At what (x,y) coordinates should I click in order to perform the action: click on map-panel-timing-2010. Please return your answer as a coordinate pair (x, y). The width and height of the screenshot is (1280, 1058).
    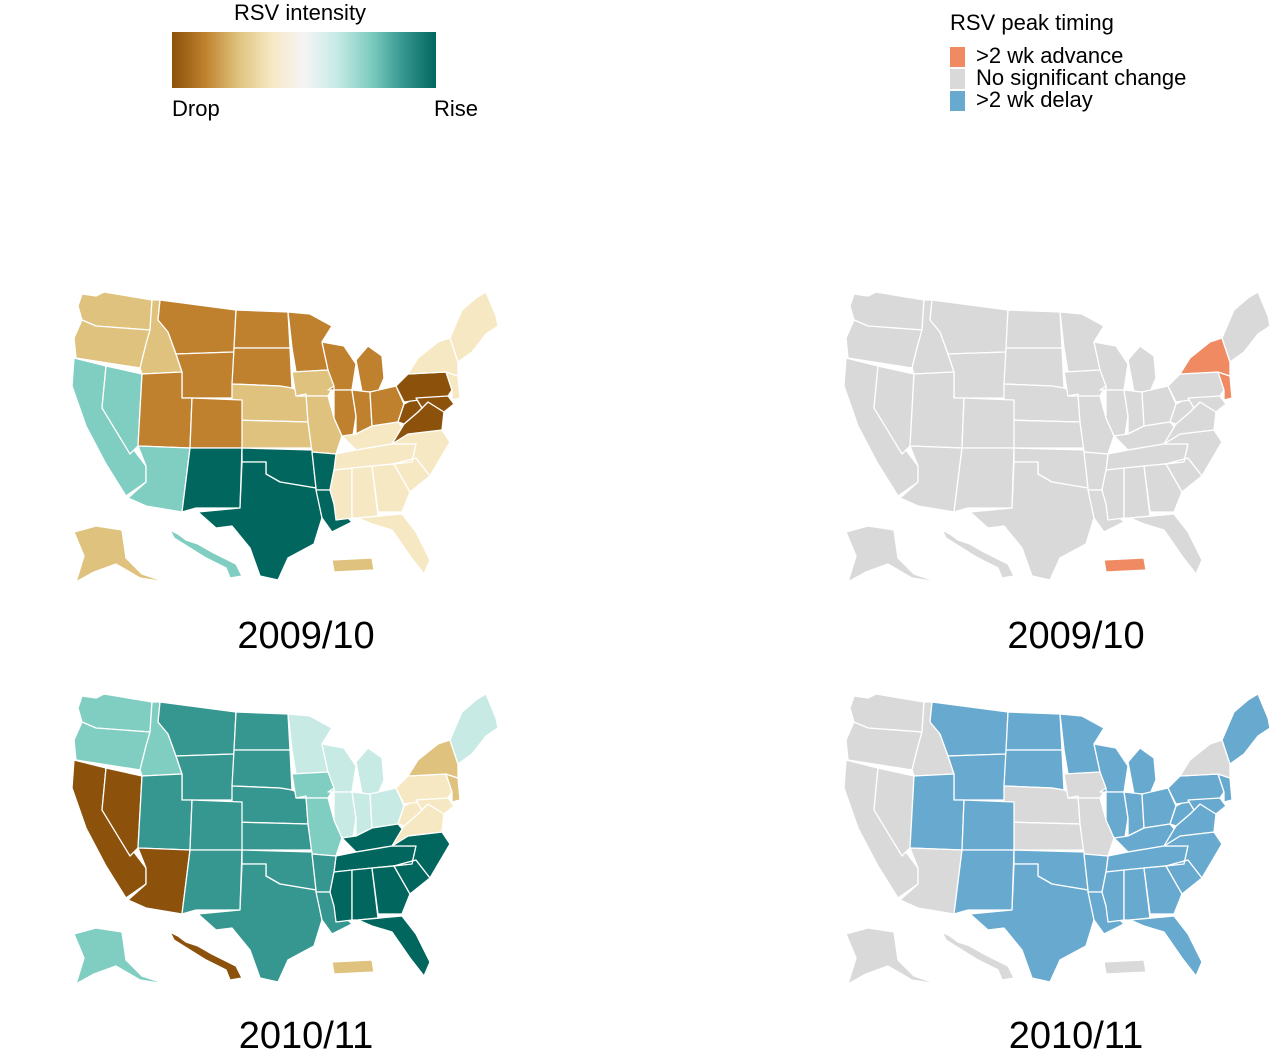
    Looking at the image, I should click on (1058, 843).